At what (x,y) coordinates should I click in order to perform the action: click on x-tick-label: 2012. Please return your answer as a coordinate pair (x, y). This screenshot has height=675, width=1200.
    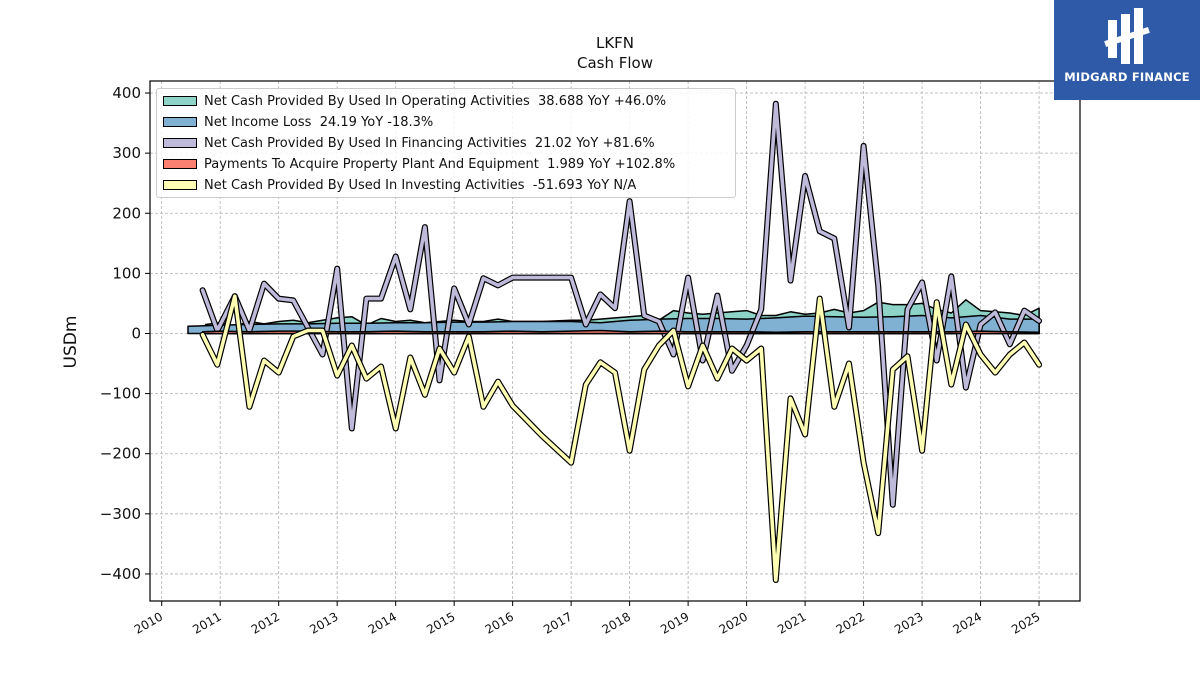
    Looking at the image, I should click on (265, 622).